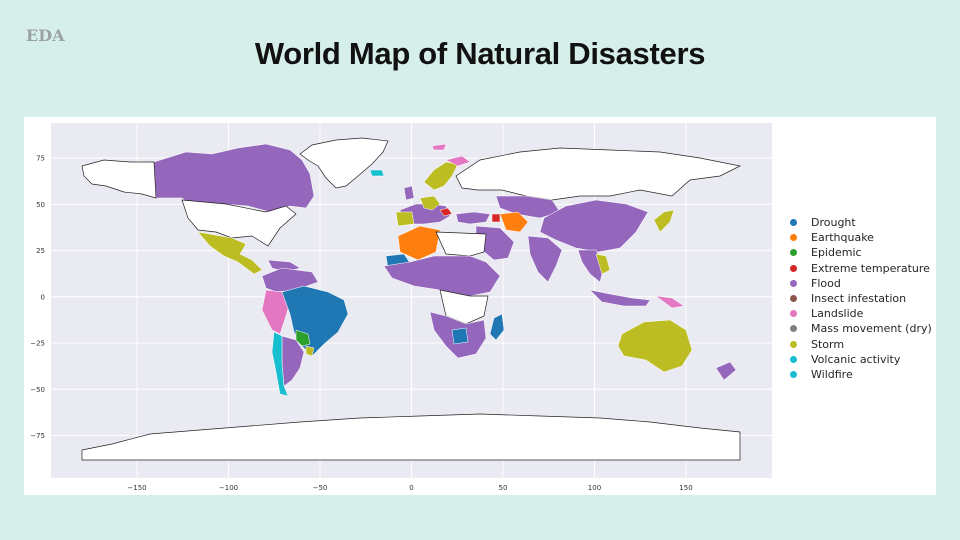  Describe the element at coordinates (836, 253) in the screenshot. I see `legend-label: Epidemic` at that location.